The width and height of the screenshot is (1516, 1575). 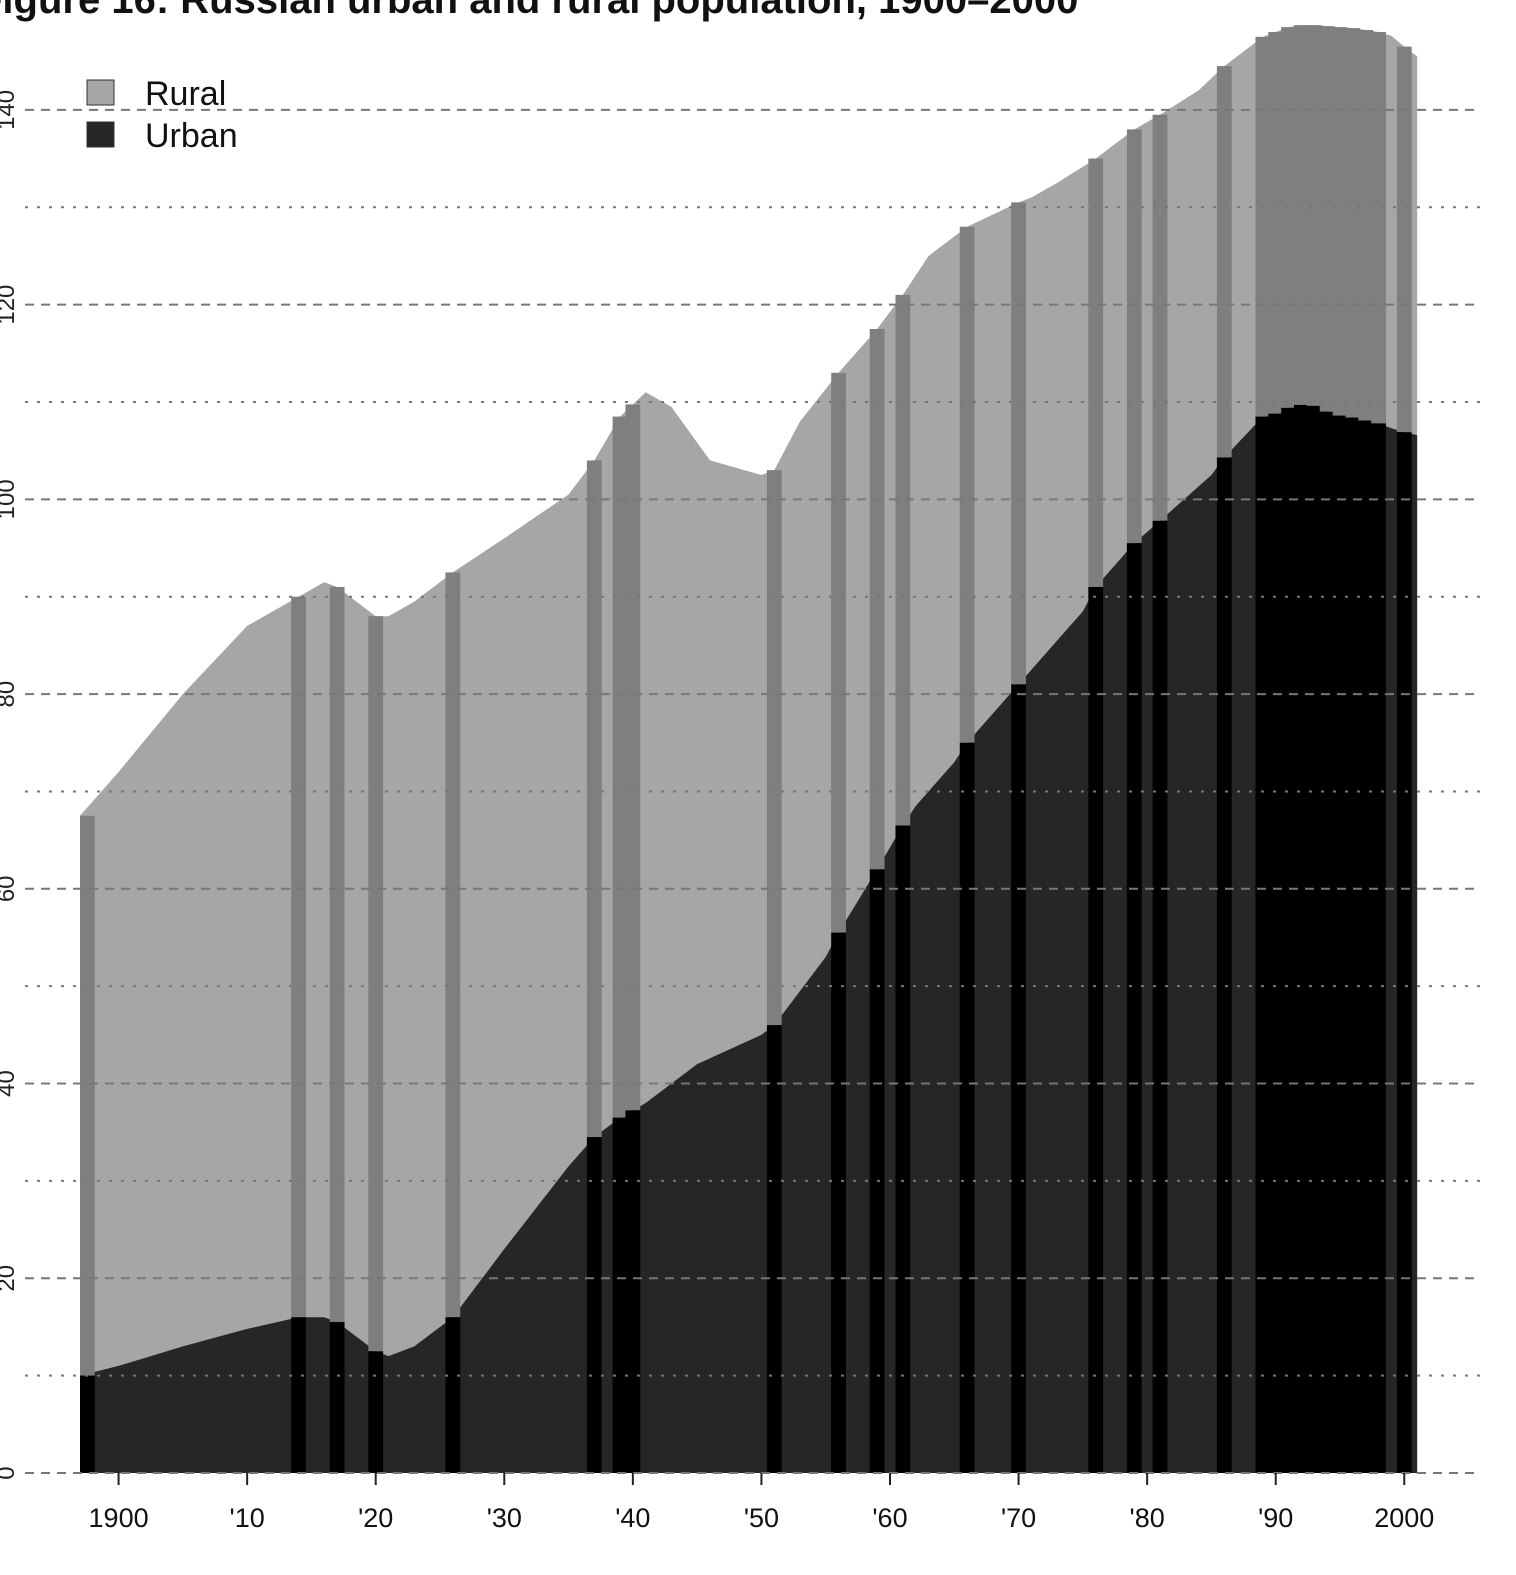 I want to click on legend: Rural Urban, so click(x=162, y=115).